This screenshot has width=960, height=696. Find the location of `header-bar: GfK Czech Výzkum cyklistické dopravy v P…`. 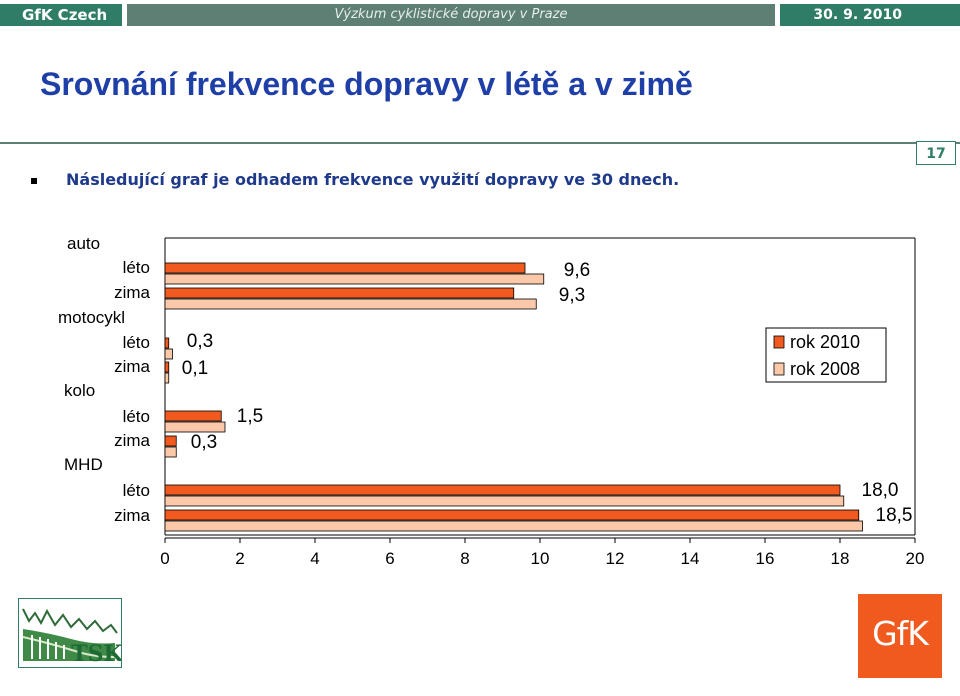

header-bar: GfK Czech Výzkum cyklistické dopravy v P… is located at coordinates (480, 13).